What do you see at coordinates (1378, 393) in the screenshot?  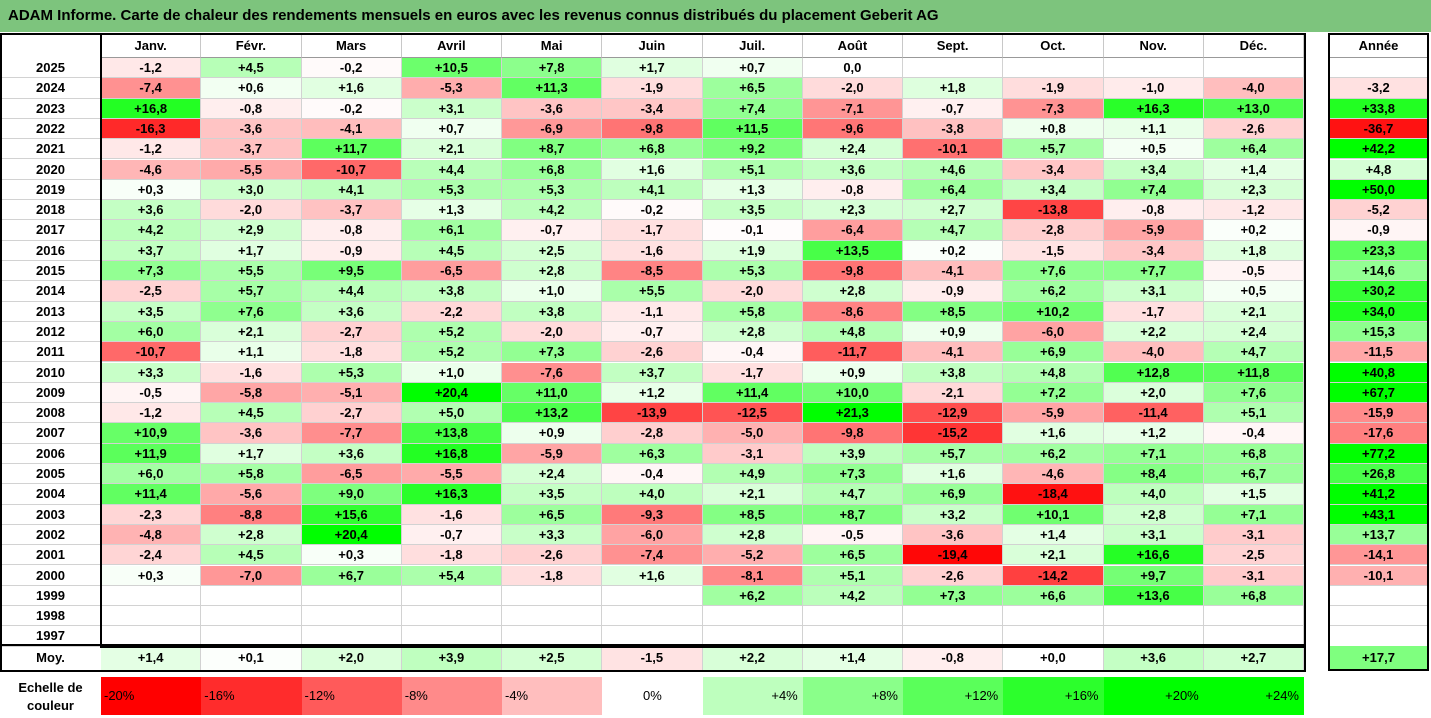 I see `annual-cell: +67,7` at bounding box center [1378, 393].